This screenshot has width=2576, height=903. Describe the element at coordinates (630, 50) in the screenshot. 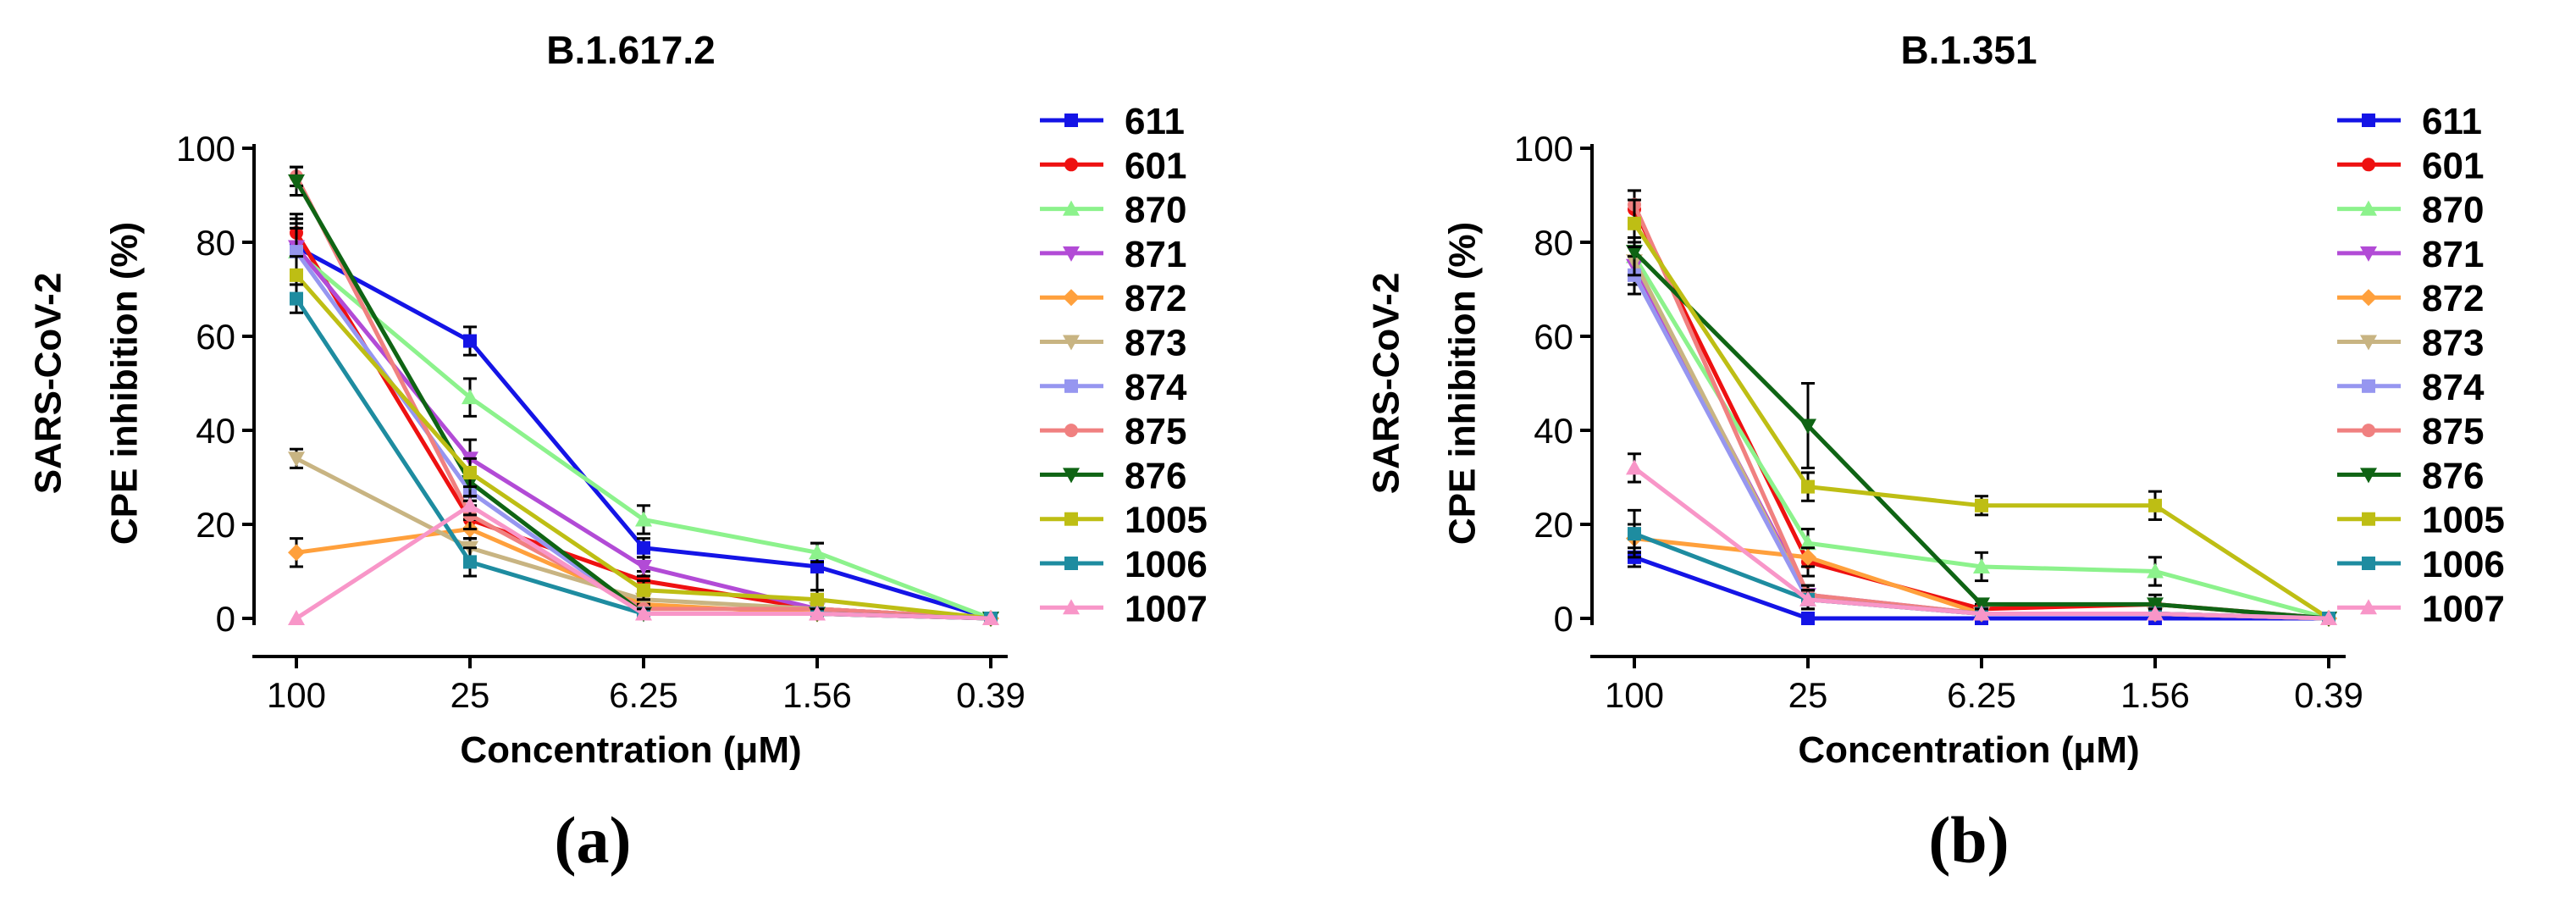

I see `chart-title: B.1.617.2` at that location.